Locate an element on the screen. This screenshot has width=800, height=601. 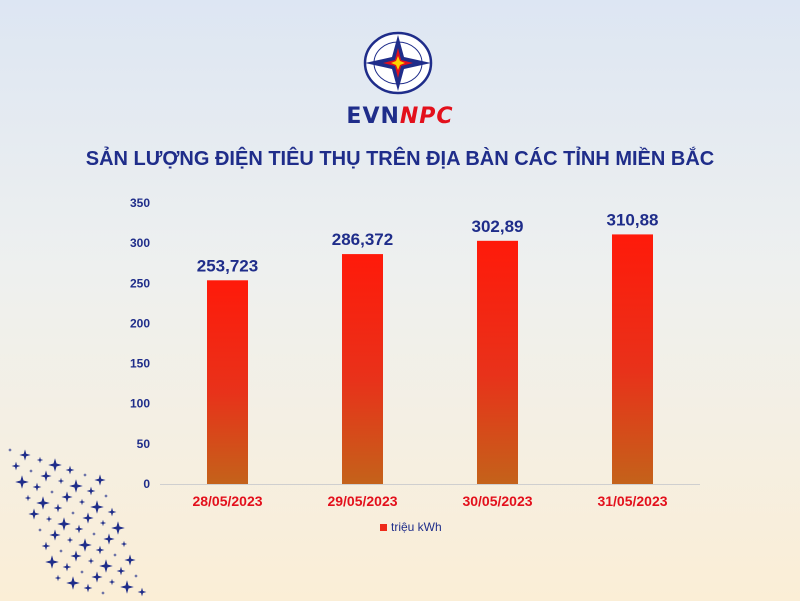
brand-npc: NPC is located at coordinates (426, 116).